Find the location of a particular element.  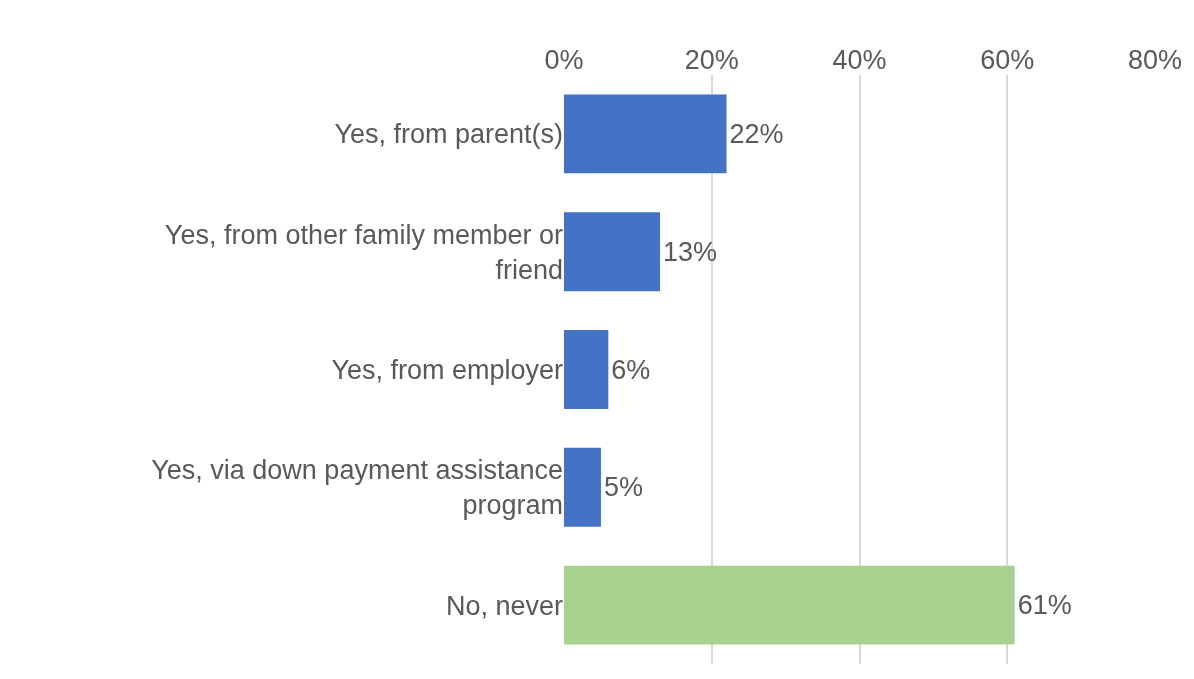

x-tick-label: 80% is located at coordinates (1155, 59).